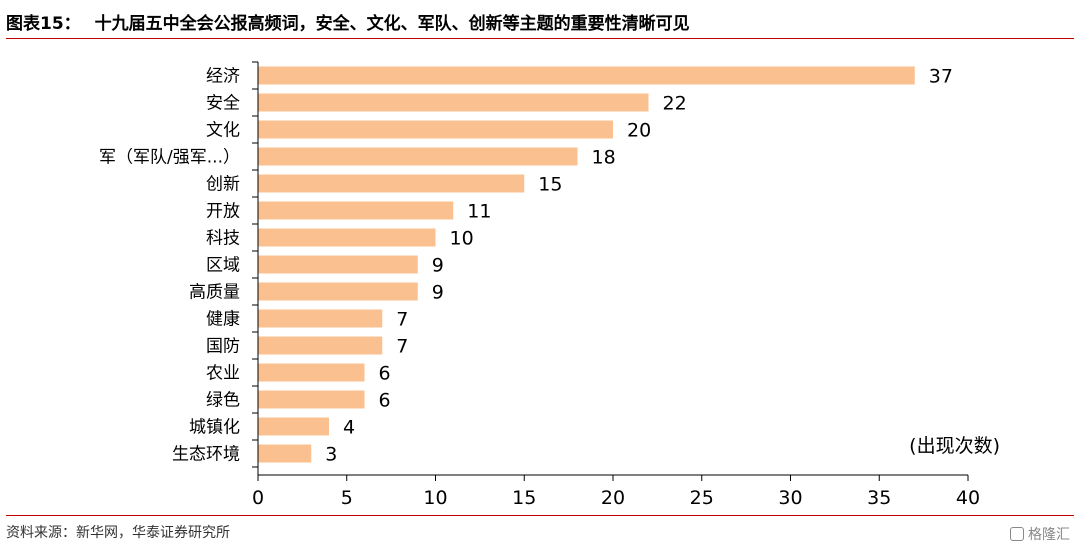 This screenshot has height=552, width=1080. What do you see at coordinates (524, 498) in the screenshot?
I see `x-tick-label-3: 15` at bounding box center [524, 498].